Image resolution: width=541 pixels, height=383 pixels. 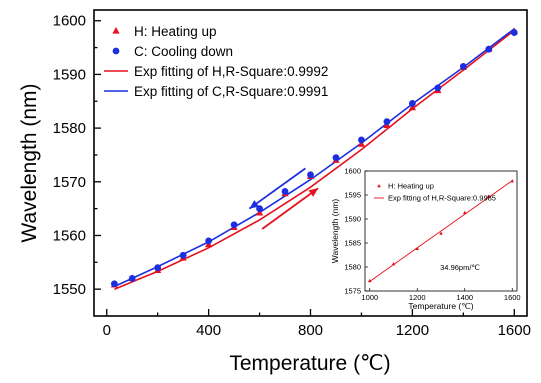 I want to click on inset-x-tick-label: 1600, so click(x=512, y=297).